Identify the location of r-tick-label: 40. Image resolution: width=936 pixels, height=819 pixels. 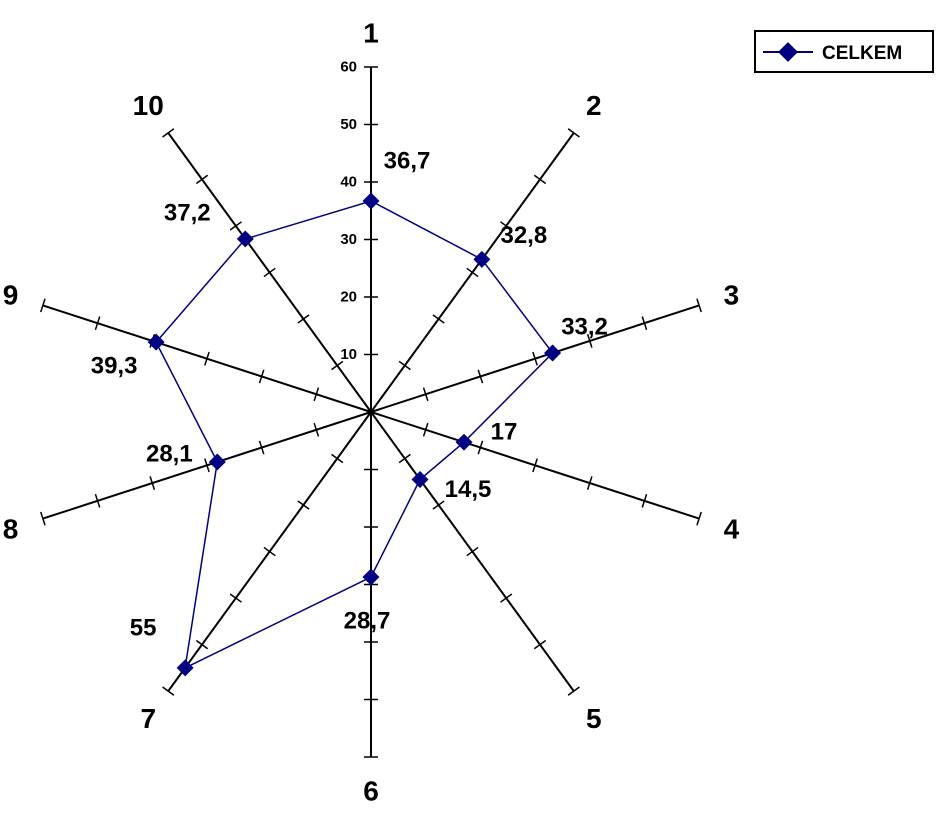
(348, 182).